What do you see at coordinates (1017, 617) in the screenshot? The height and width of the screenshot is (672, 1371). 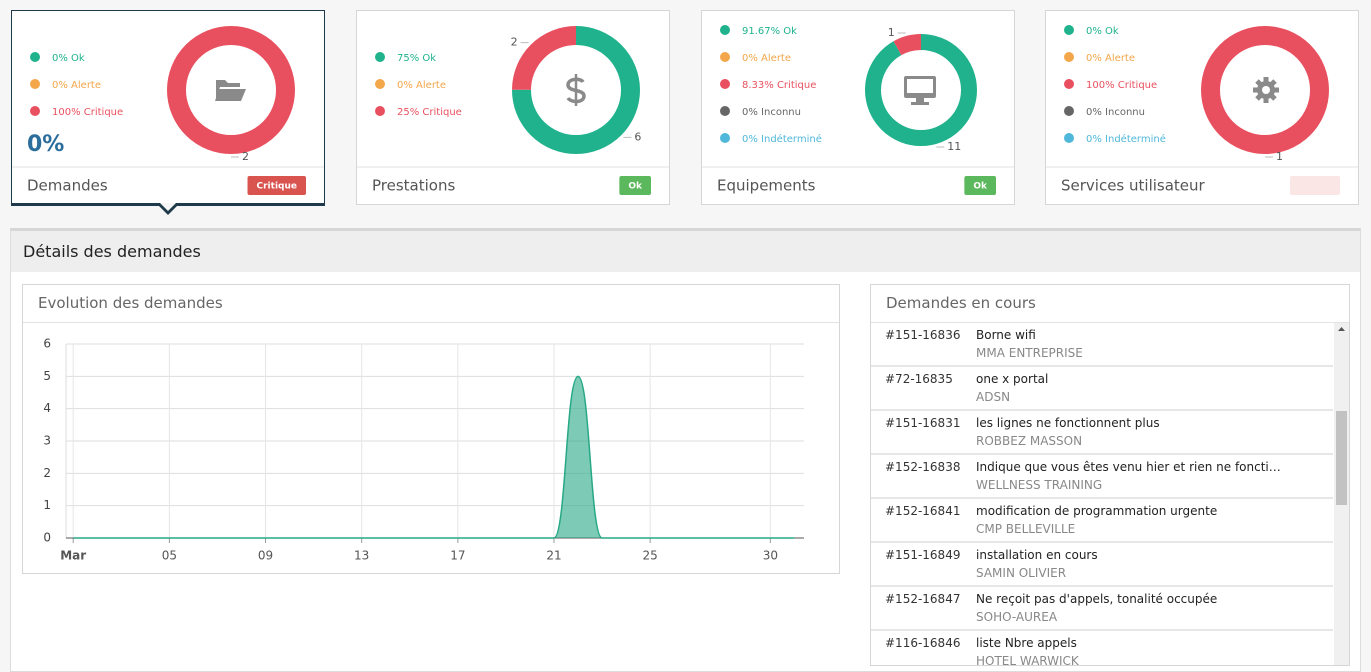 I see `request-client: SOHO-AUREA` at bounding box center [1017, 617].